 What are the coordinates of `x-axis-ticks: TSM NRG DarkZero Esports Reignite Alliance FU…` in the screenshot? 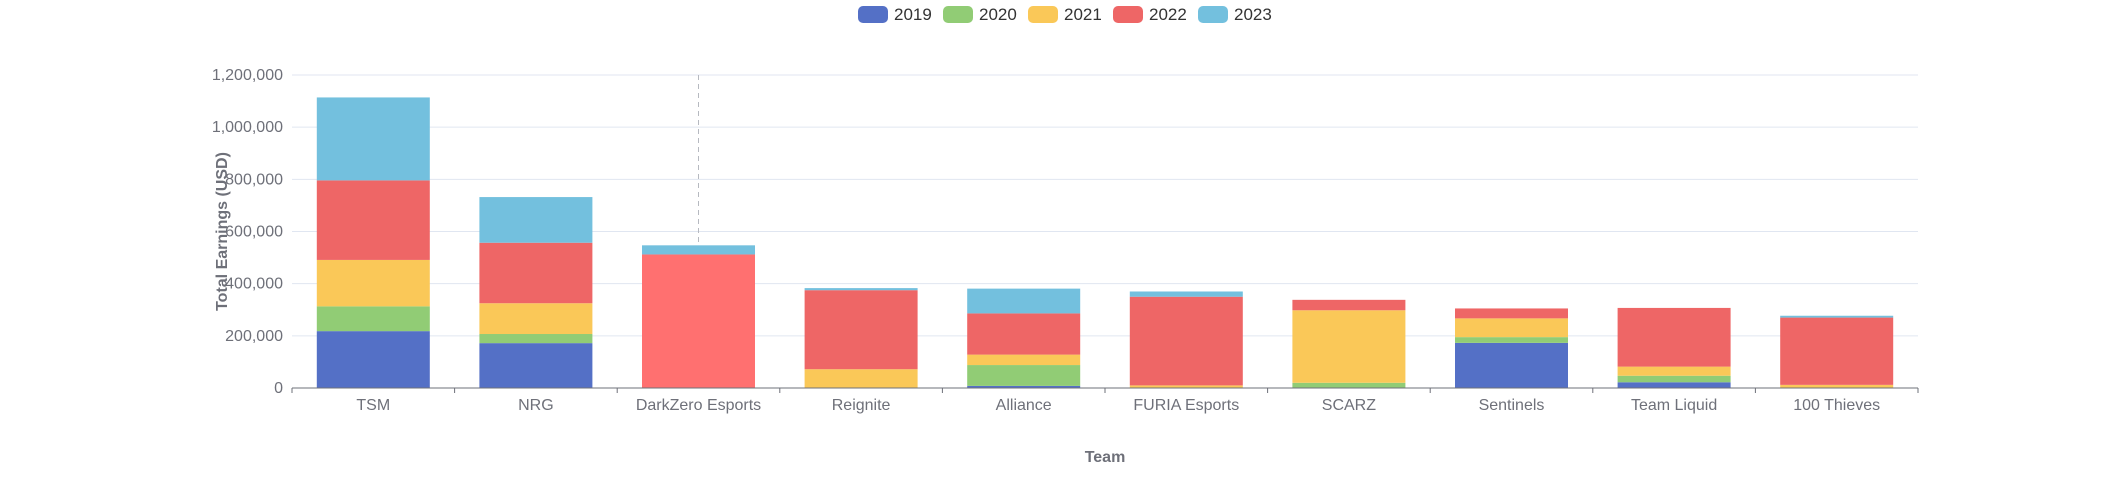 It's located at (1105, 401).